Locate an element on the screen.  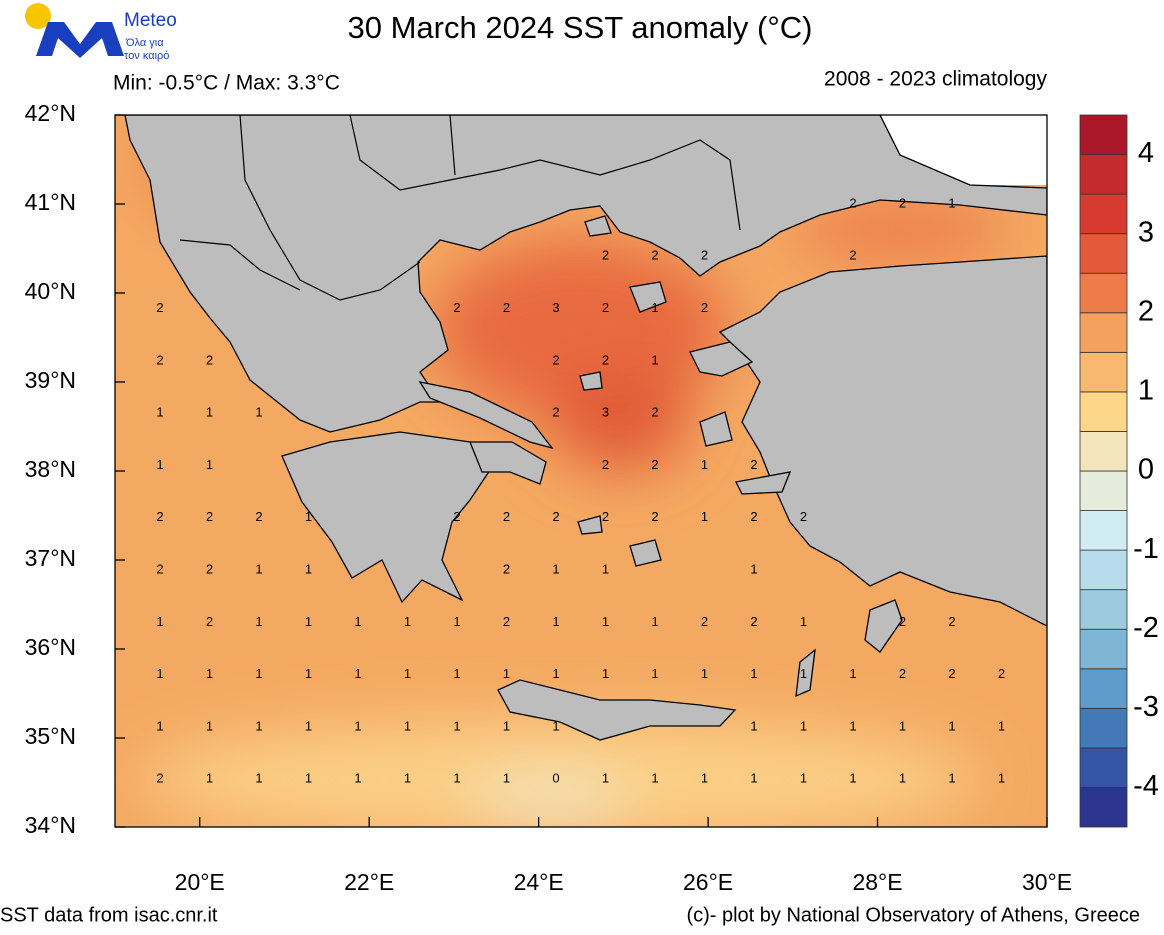
colorbar-label: -4 is located at coordinates (1146, 786).